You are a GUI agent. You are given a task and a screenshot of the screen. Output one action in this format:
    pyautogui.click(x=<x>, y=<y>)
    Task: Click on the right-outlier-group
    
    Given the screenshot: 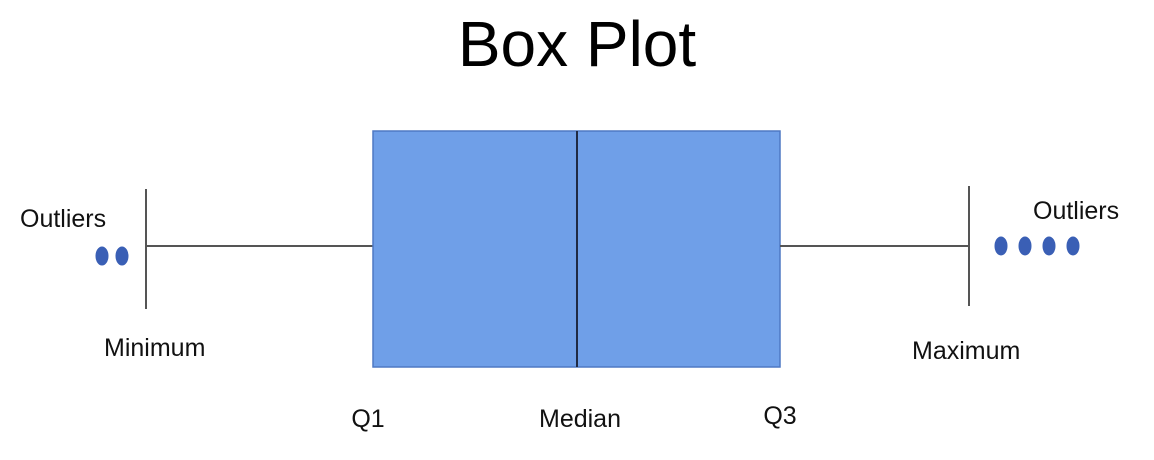 What is the action you would take?
    pyautogui.click(x=1037, y=246)
    